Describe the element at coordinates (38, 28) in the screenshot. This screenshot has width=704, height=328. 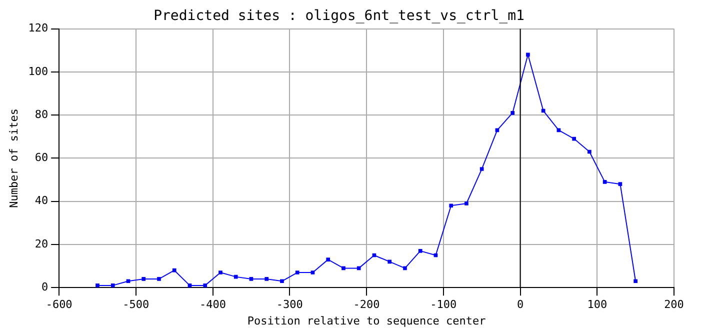
I see `y-tick-label: 120` at that location.